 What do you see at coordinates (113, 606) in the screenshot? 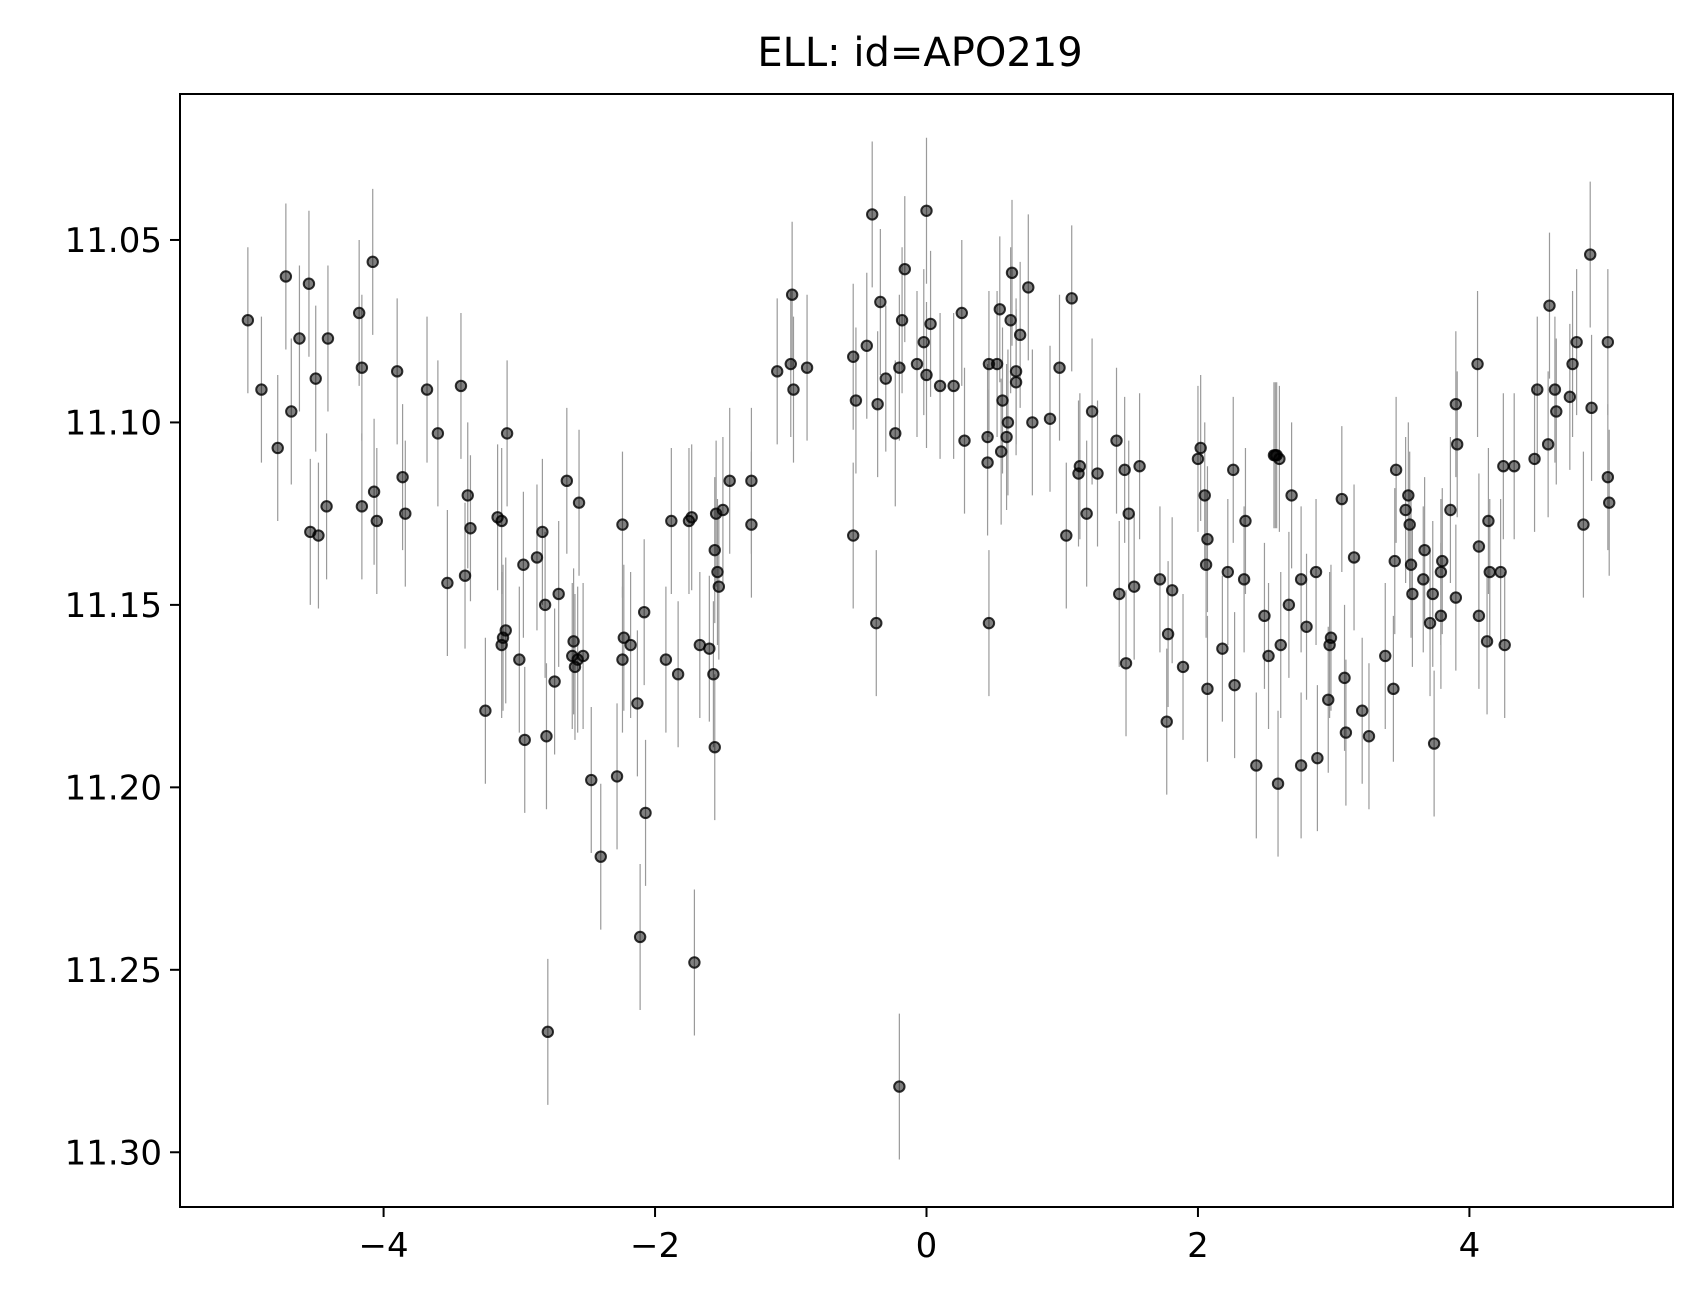
I see `y-tick-label: 11.15` at bounding box center [113, 606].